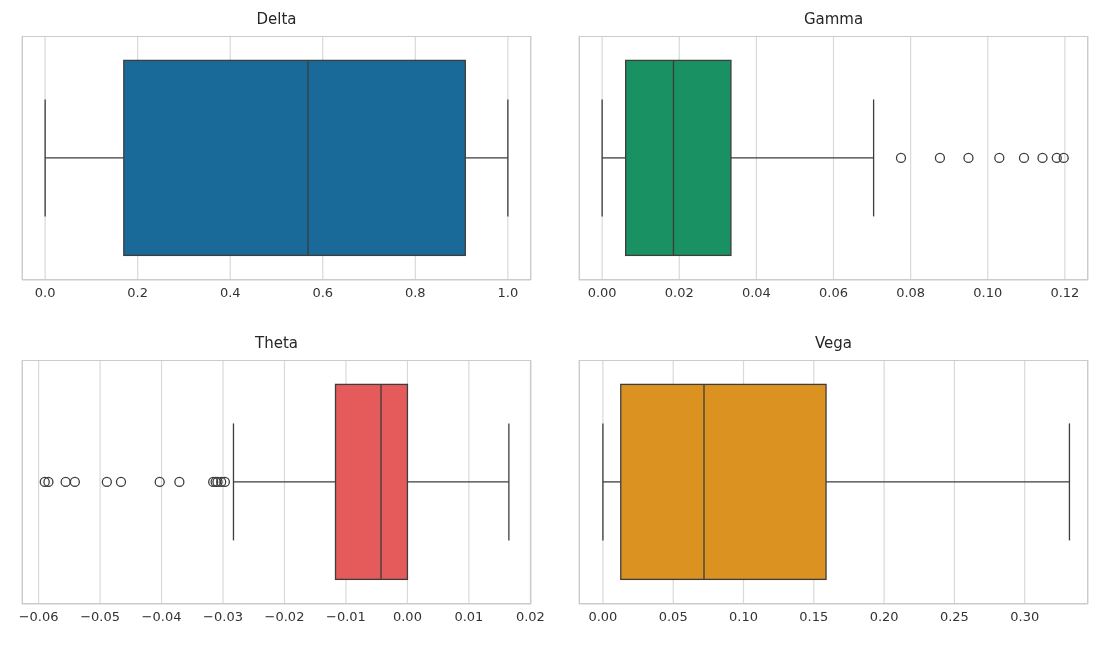 The width and height of the screenshot is (1118, 656). I want to click on x-tick-label: 0.01, so click(469, 617).